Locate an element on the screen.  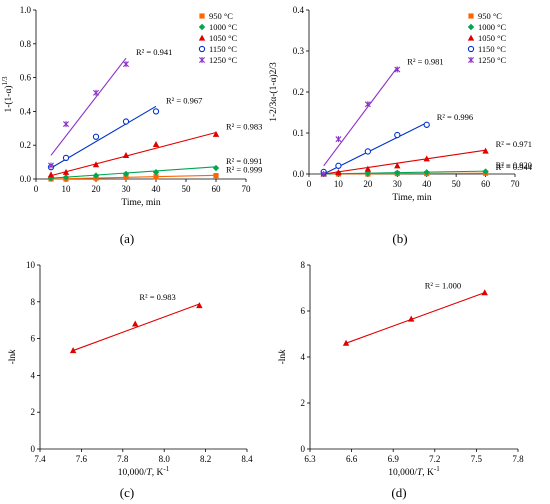
x-tick-label: 6.9 is located at coordinates (394, 459).